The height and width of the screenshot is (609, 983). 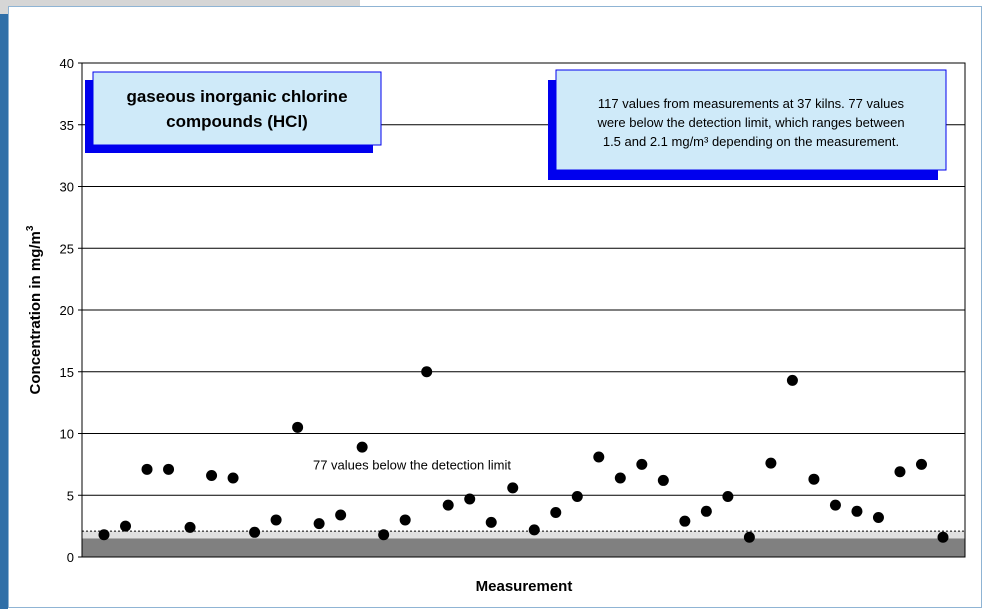 What do you see at coordinates (67, 434) in the screenshot?
I see `y-tick-label: 10` at bounding box center [67, 434].